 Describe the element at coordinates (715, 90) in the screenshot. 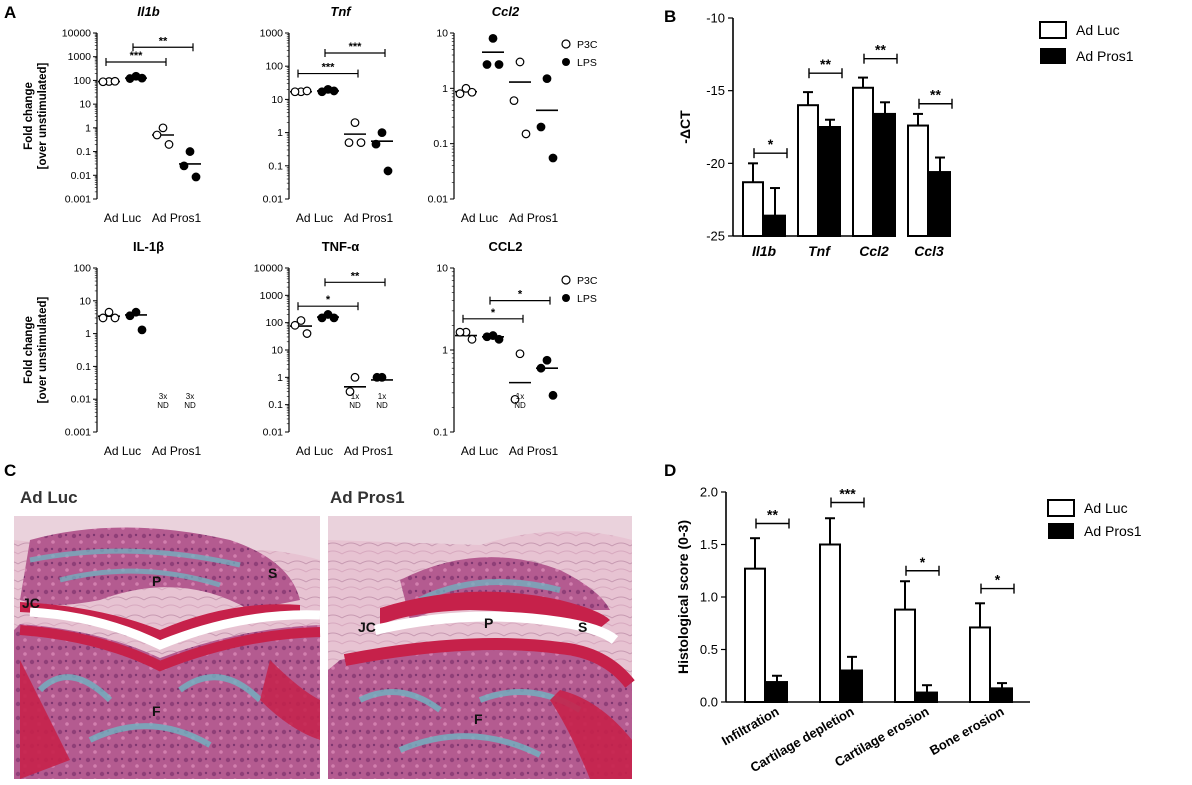

I see `y-tick-label: -15` at that location.